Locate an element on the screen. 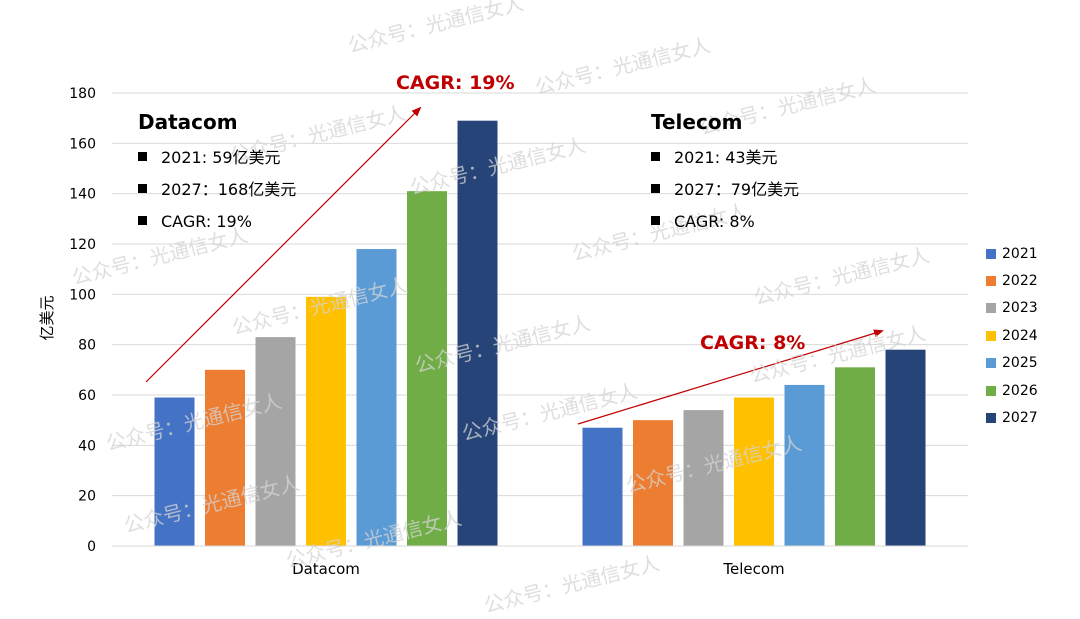 Image resolution: width=1080 pixels, height=619 pixels. bar-datacom-2026 is located at coordinates (427, 368).